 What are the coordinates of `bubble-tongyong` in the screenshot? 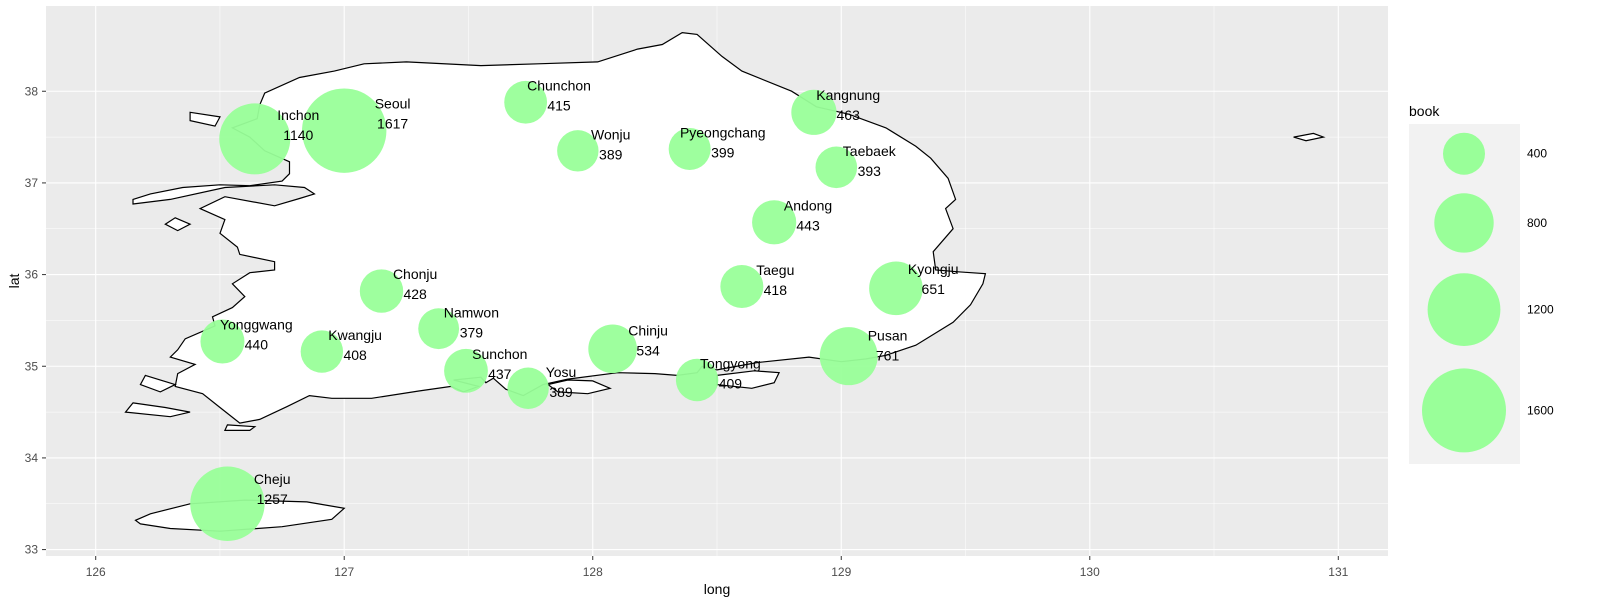 It's located at (697, 380).